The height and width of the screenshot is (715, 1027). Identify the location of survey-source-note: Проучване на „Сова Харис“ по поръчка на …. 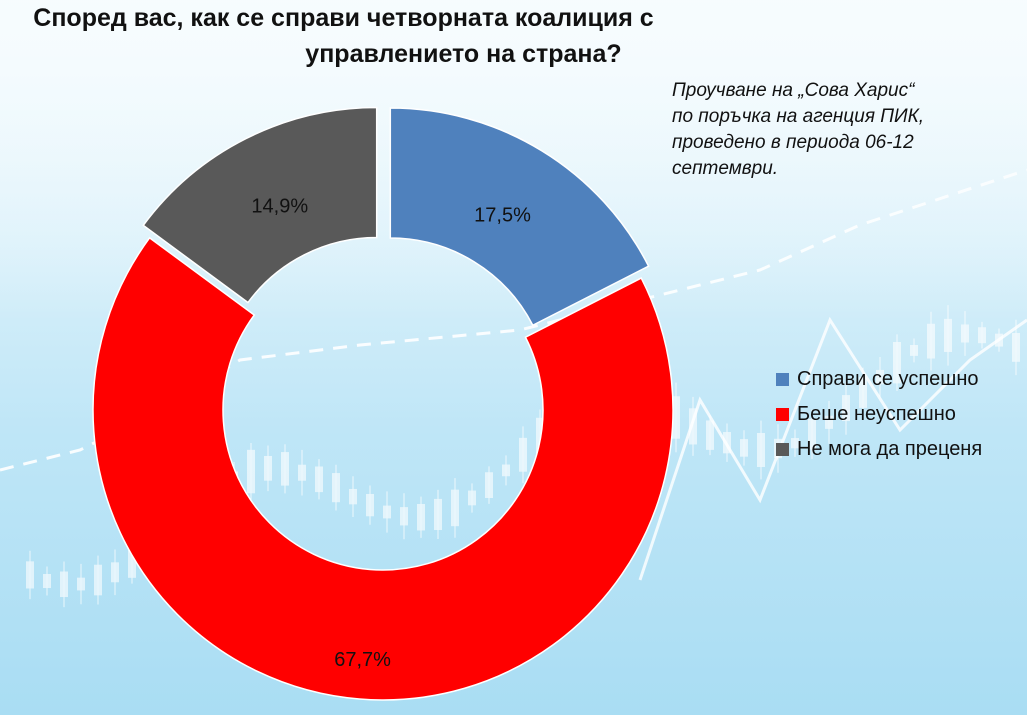
(837, 130).